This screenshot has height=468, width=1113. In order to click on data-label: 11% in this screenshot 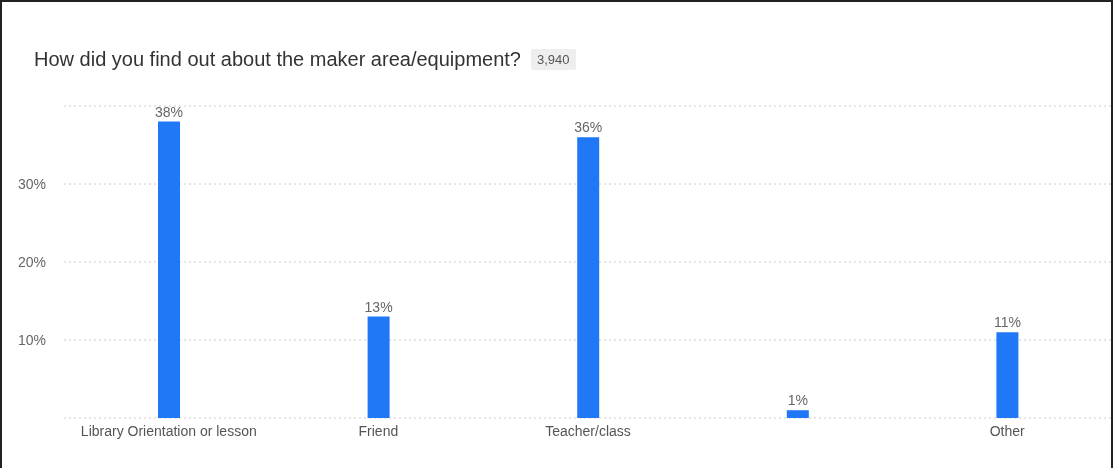, I will do `click(1007, 322)`.